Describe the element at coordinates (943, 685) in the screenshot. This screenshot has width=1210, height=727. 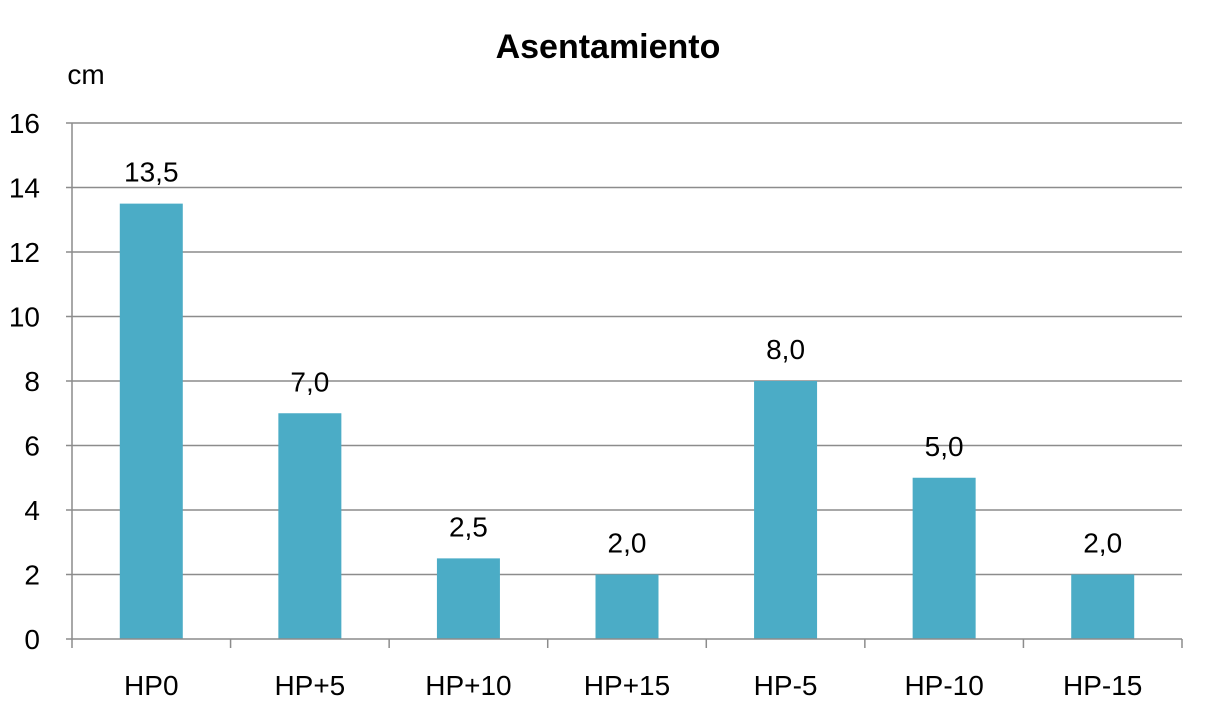
I see `x-tick-label: HP-10` at that location.